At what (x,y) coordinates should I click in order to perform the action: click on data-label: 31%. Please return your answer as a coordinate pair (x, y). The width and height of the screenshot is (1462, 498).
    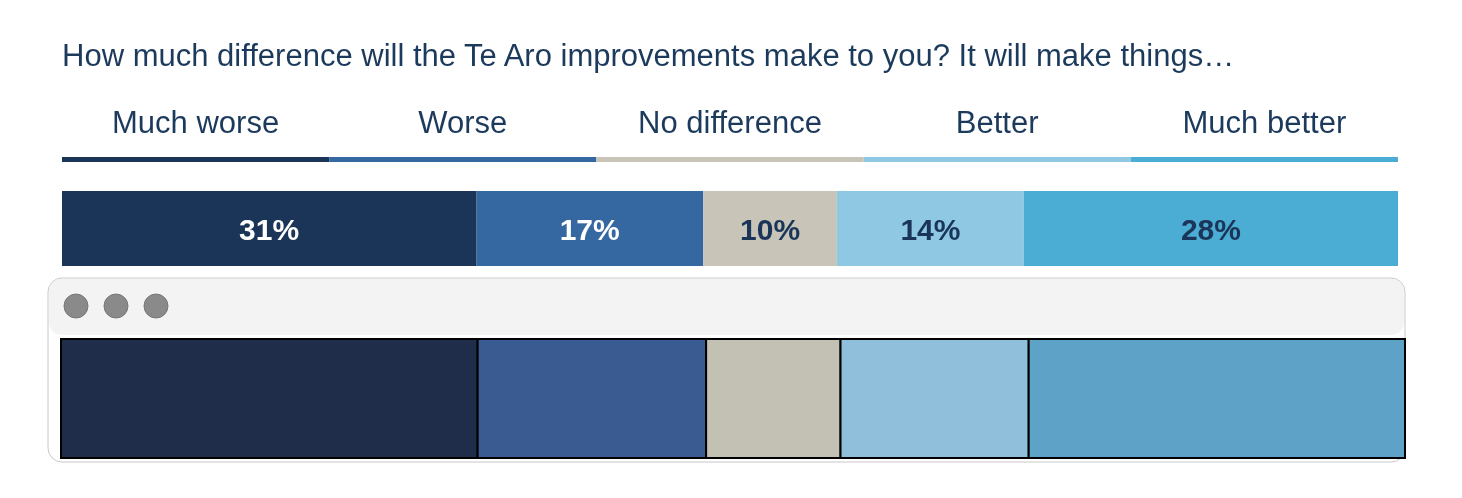
    Looking at the image, I should click on (269, 229).